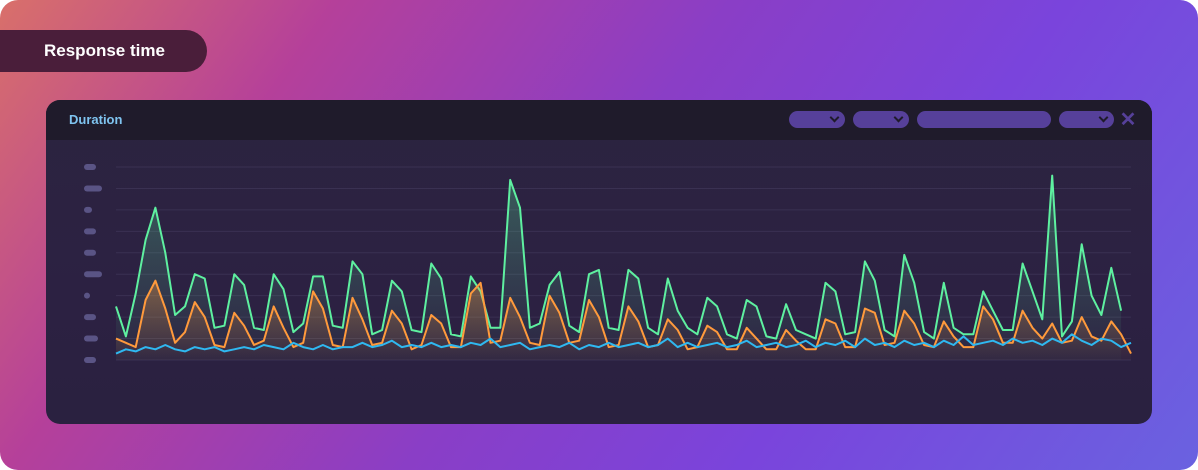  What do you see at coordinates (599, 120) in the screenshot?
I see `panel-header: Duration ✕` at bounding box center [599, 120].